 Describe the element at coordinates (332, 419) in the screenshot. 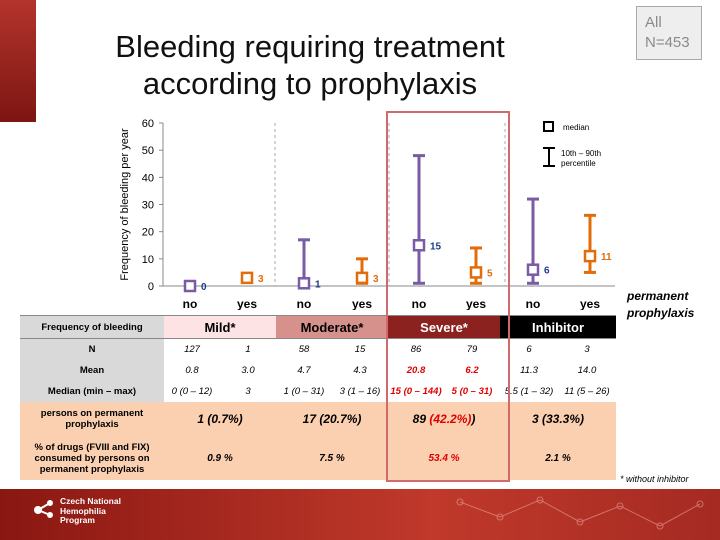

I see `persons-moderate: 17 (20.7%)` at that location.